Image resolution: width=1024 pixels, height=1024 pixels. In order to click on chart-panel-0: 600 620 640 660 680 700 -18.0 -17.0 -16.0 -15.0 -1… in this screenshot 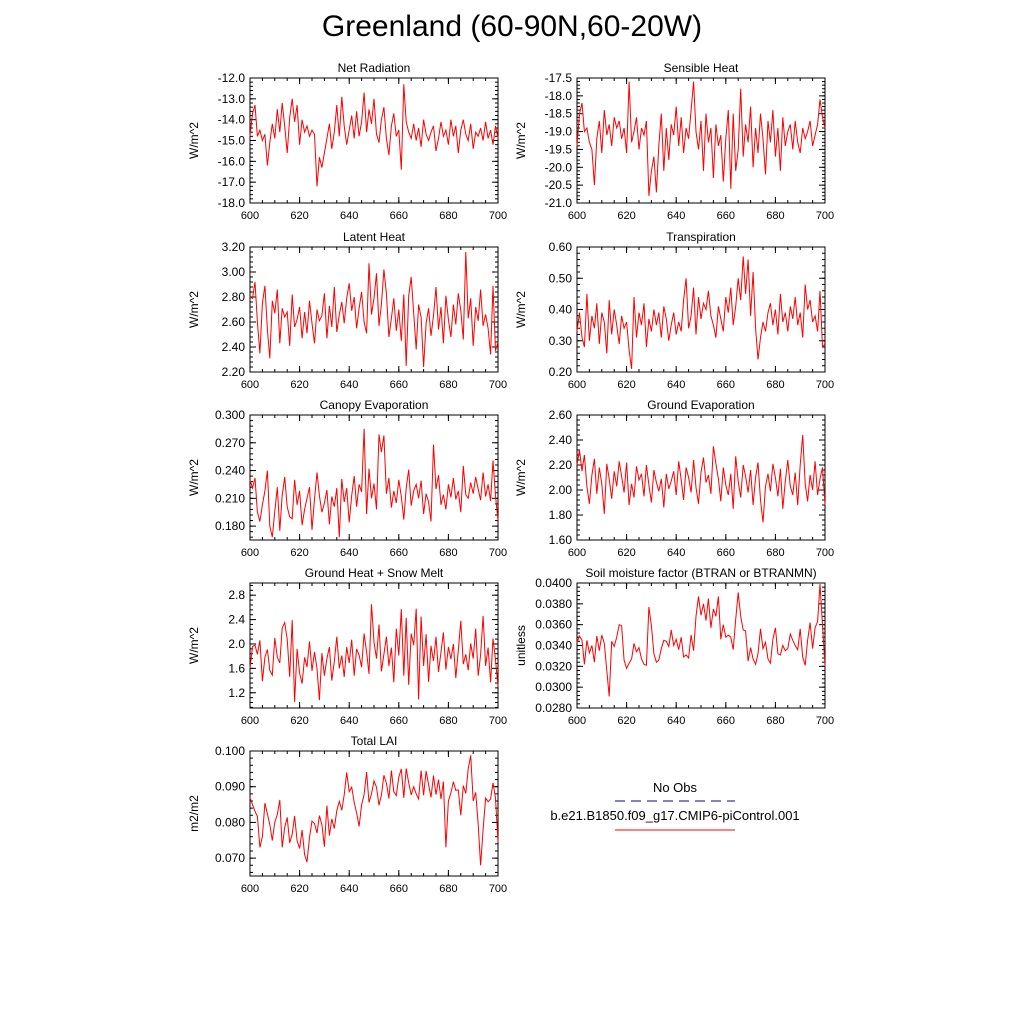, I will do `click(347, 141)`.